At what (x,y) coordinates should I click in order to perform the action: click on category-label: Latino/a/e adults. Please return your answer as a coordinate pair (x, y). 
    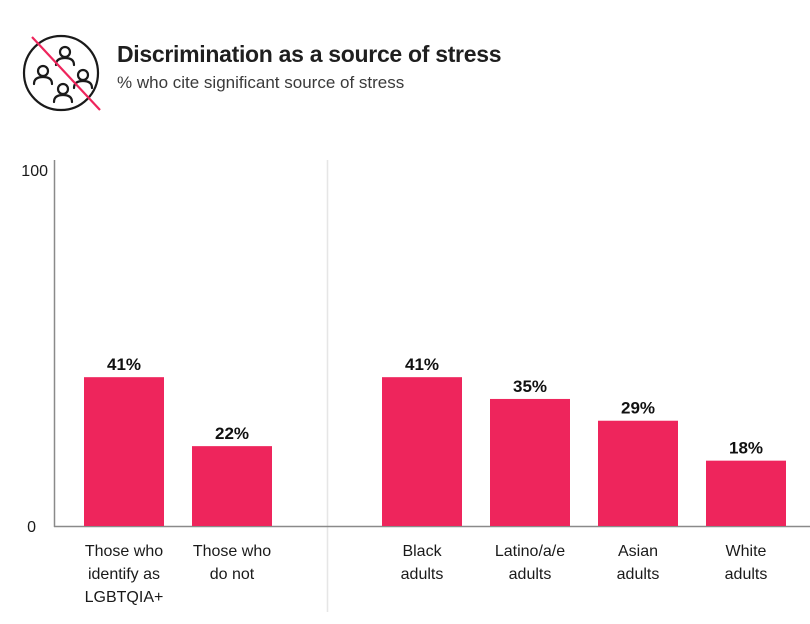
    Looking at the image, I should click on (530, 563).